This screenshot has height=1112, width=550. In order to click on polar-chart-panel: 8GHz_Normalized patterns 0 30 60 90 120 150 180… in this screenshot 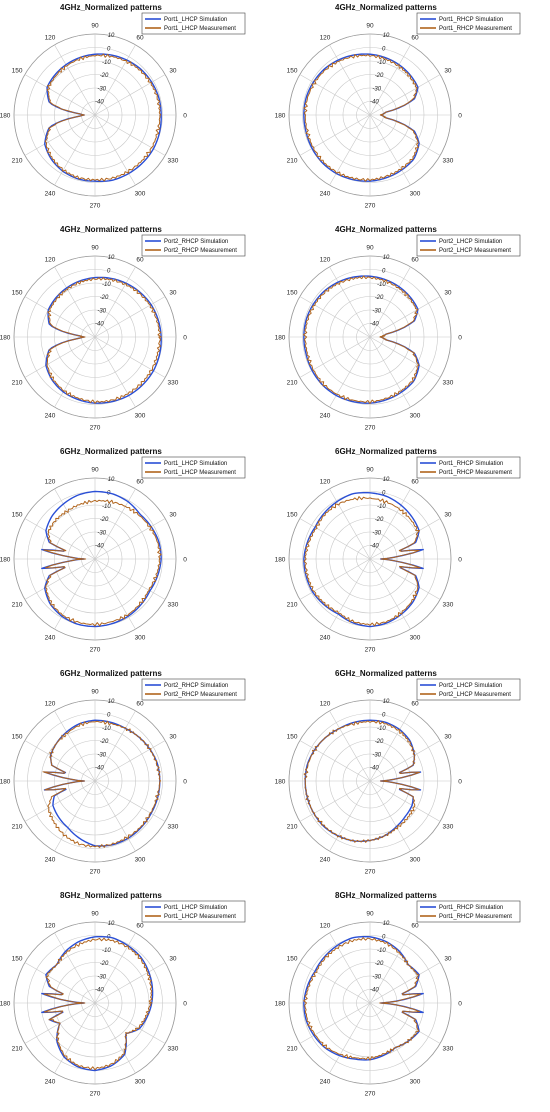, I will do `click(412, 999)`.